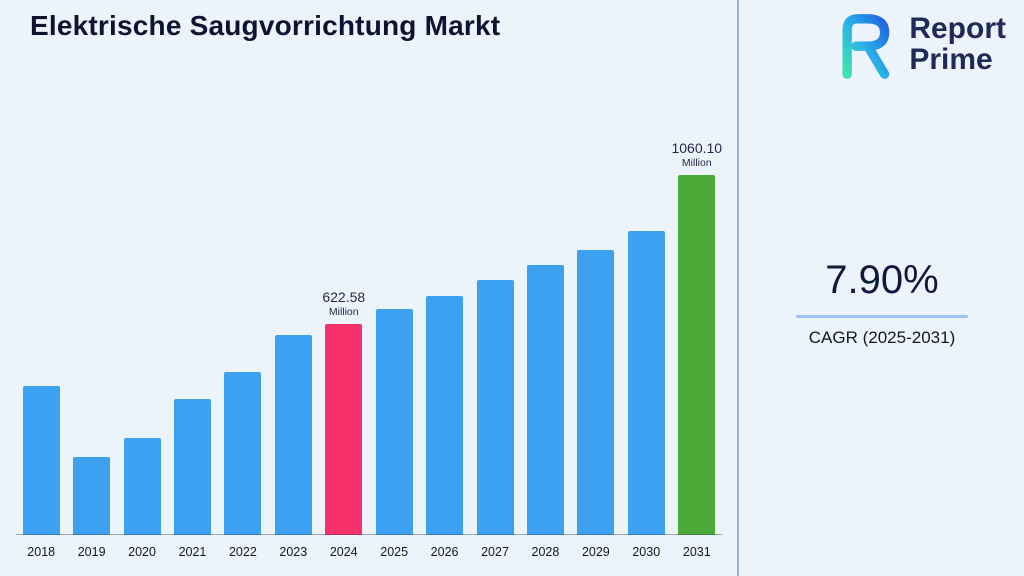 The height and width of the screenshot is (576, 1024). I want to click on bar-column-2024: 622.58 Million 2024, so click(344, 344).